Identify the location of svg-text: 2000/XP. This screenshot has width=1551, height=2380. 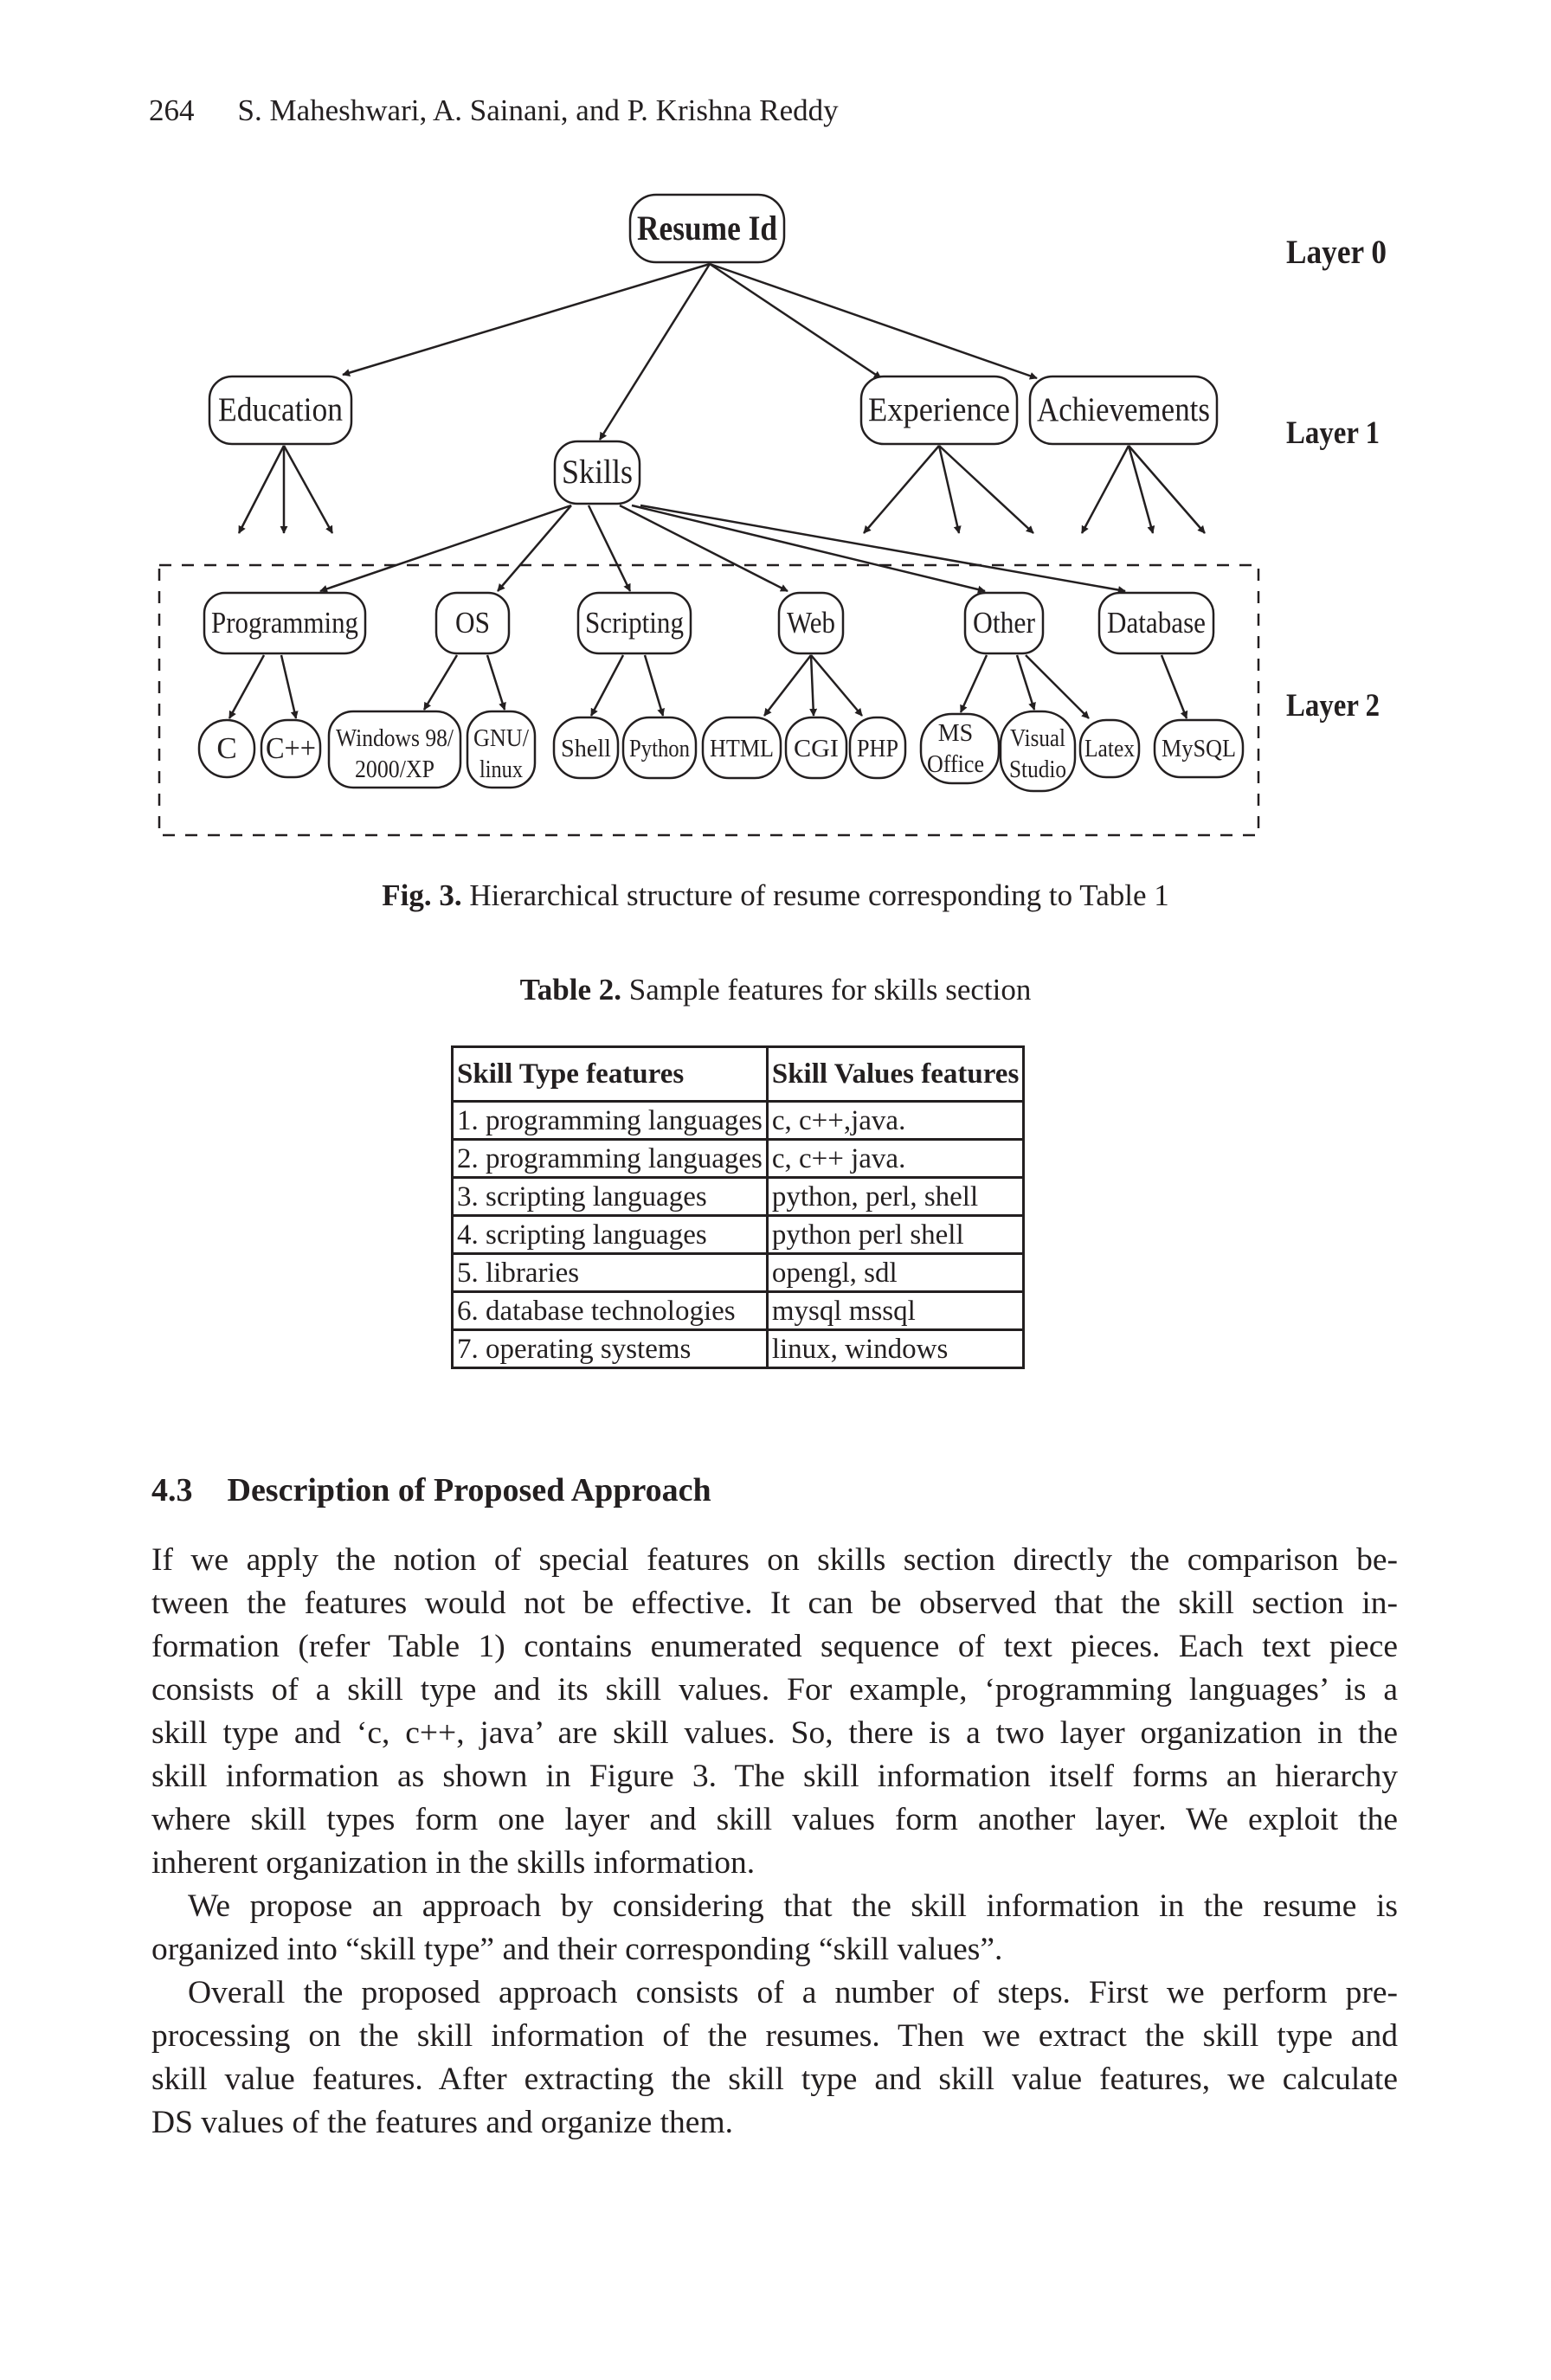
(394, 769).